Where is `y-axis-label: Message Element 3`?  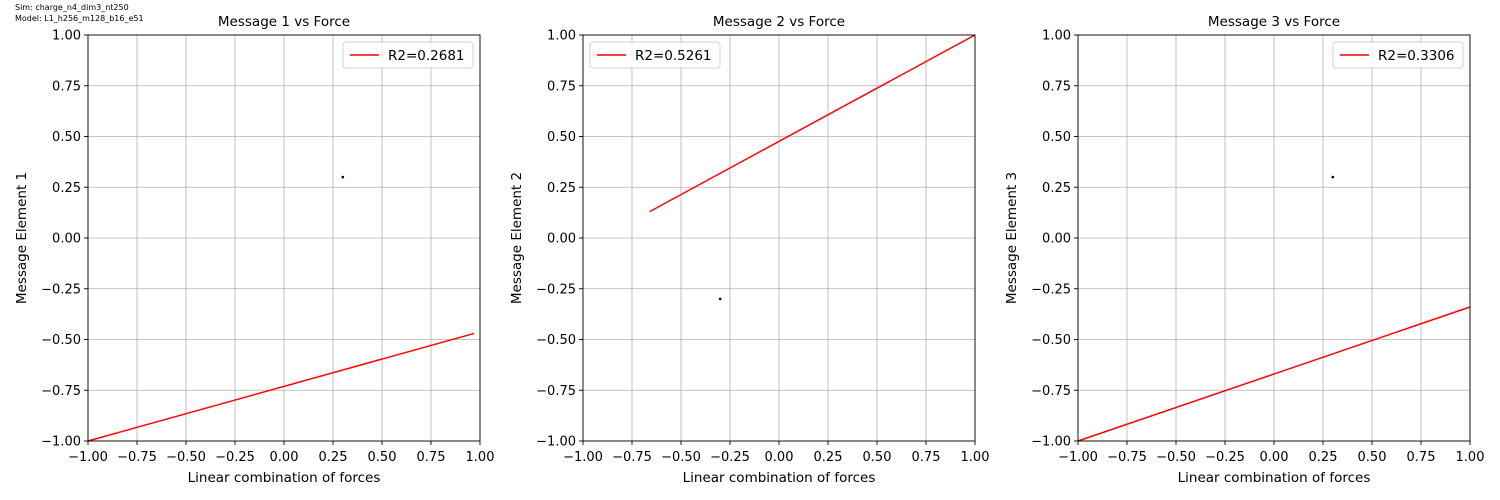
y-axis-label: Message Element 3 is located at coordinates (1012, 238).